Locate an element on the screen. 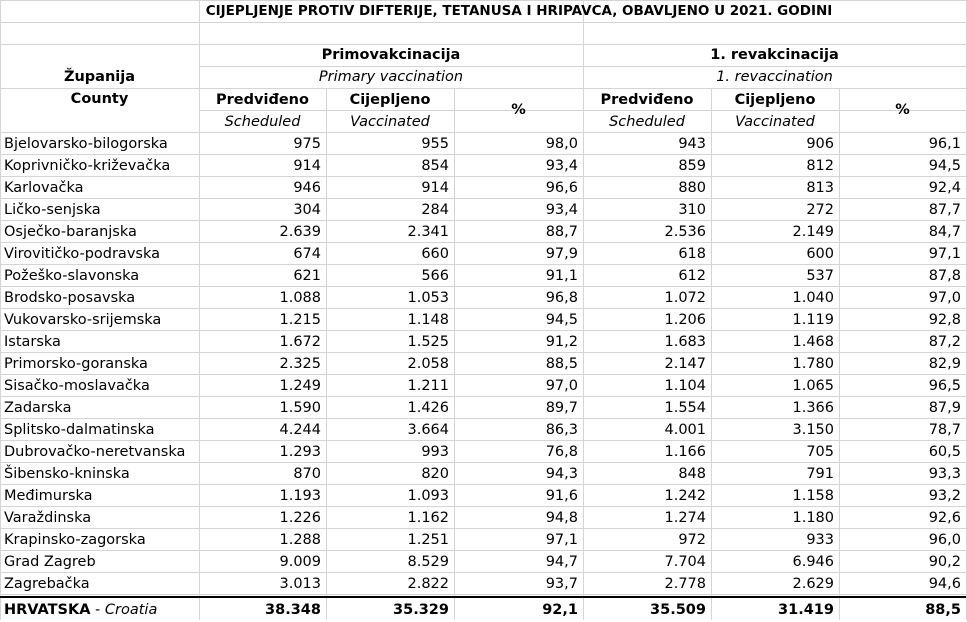 This screenshot has height=622, width=967. table-cell: 1.293 is located at coordinates (300, 452).